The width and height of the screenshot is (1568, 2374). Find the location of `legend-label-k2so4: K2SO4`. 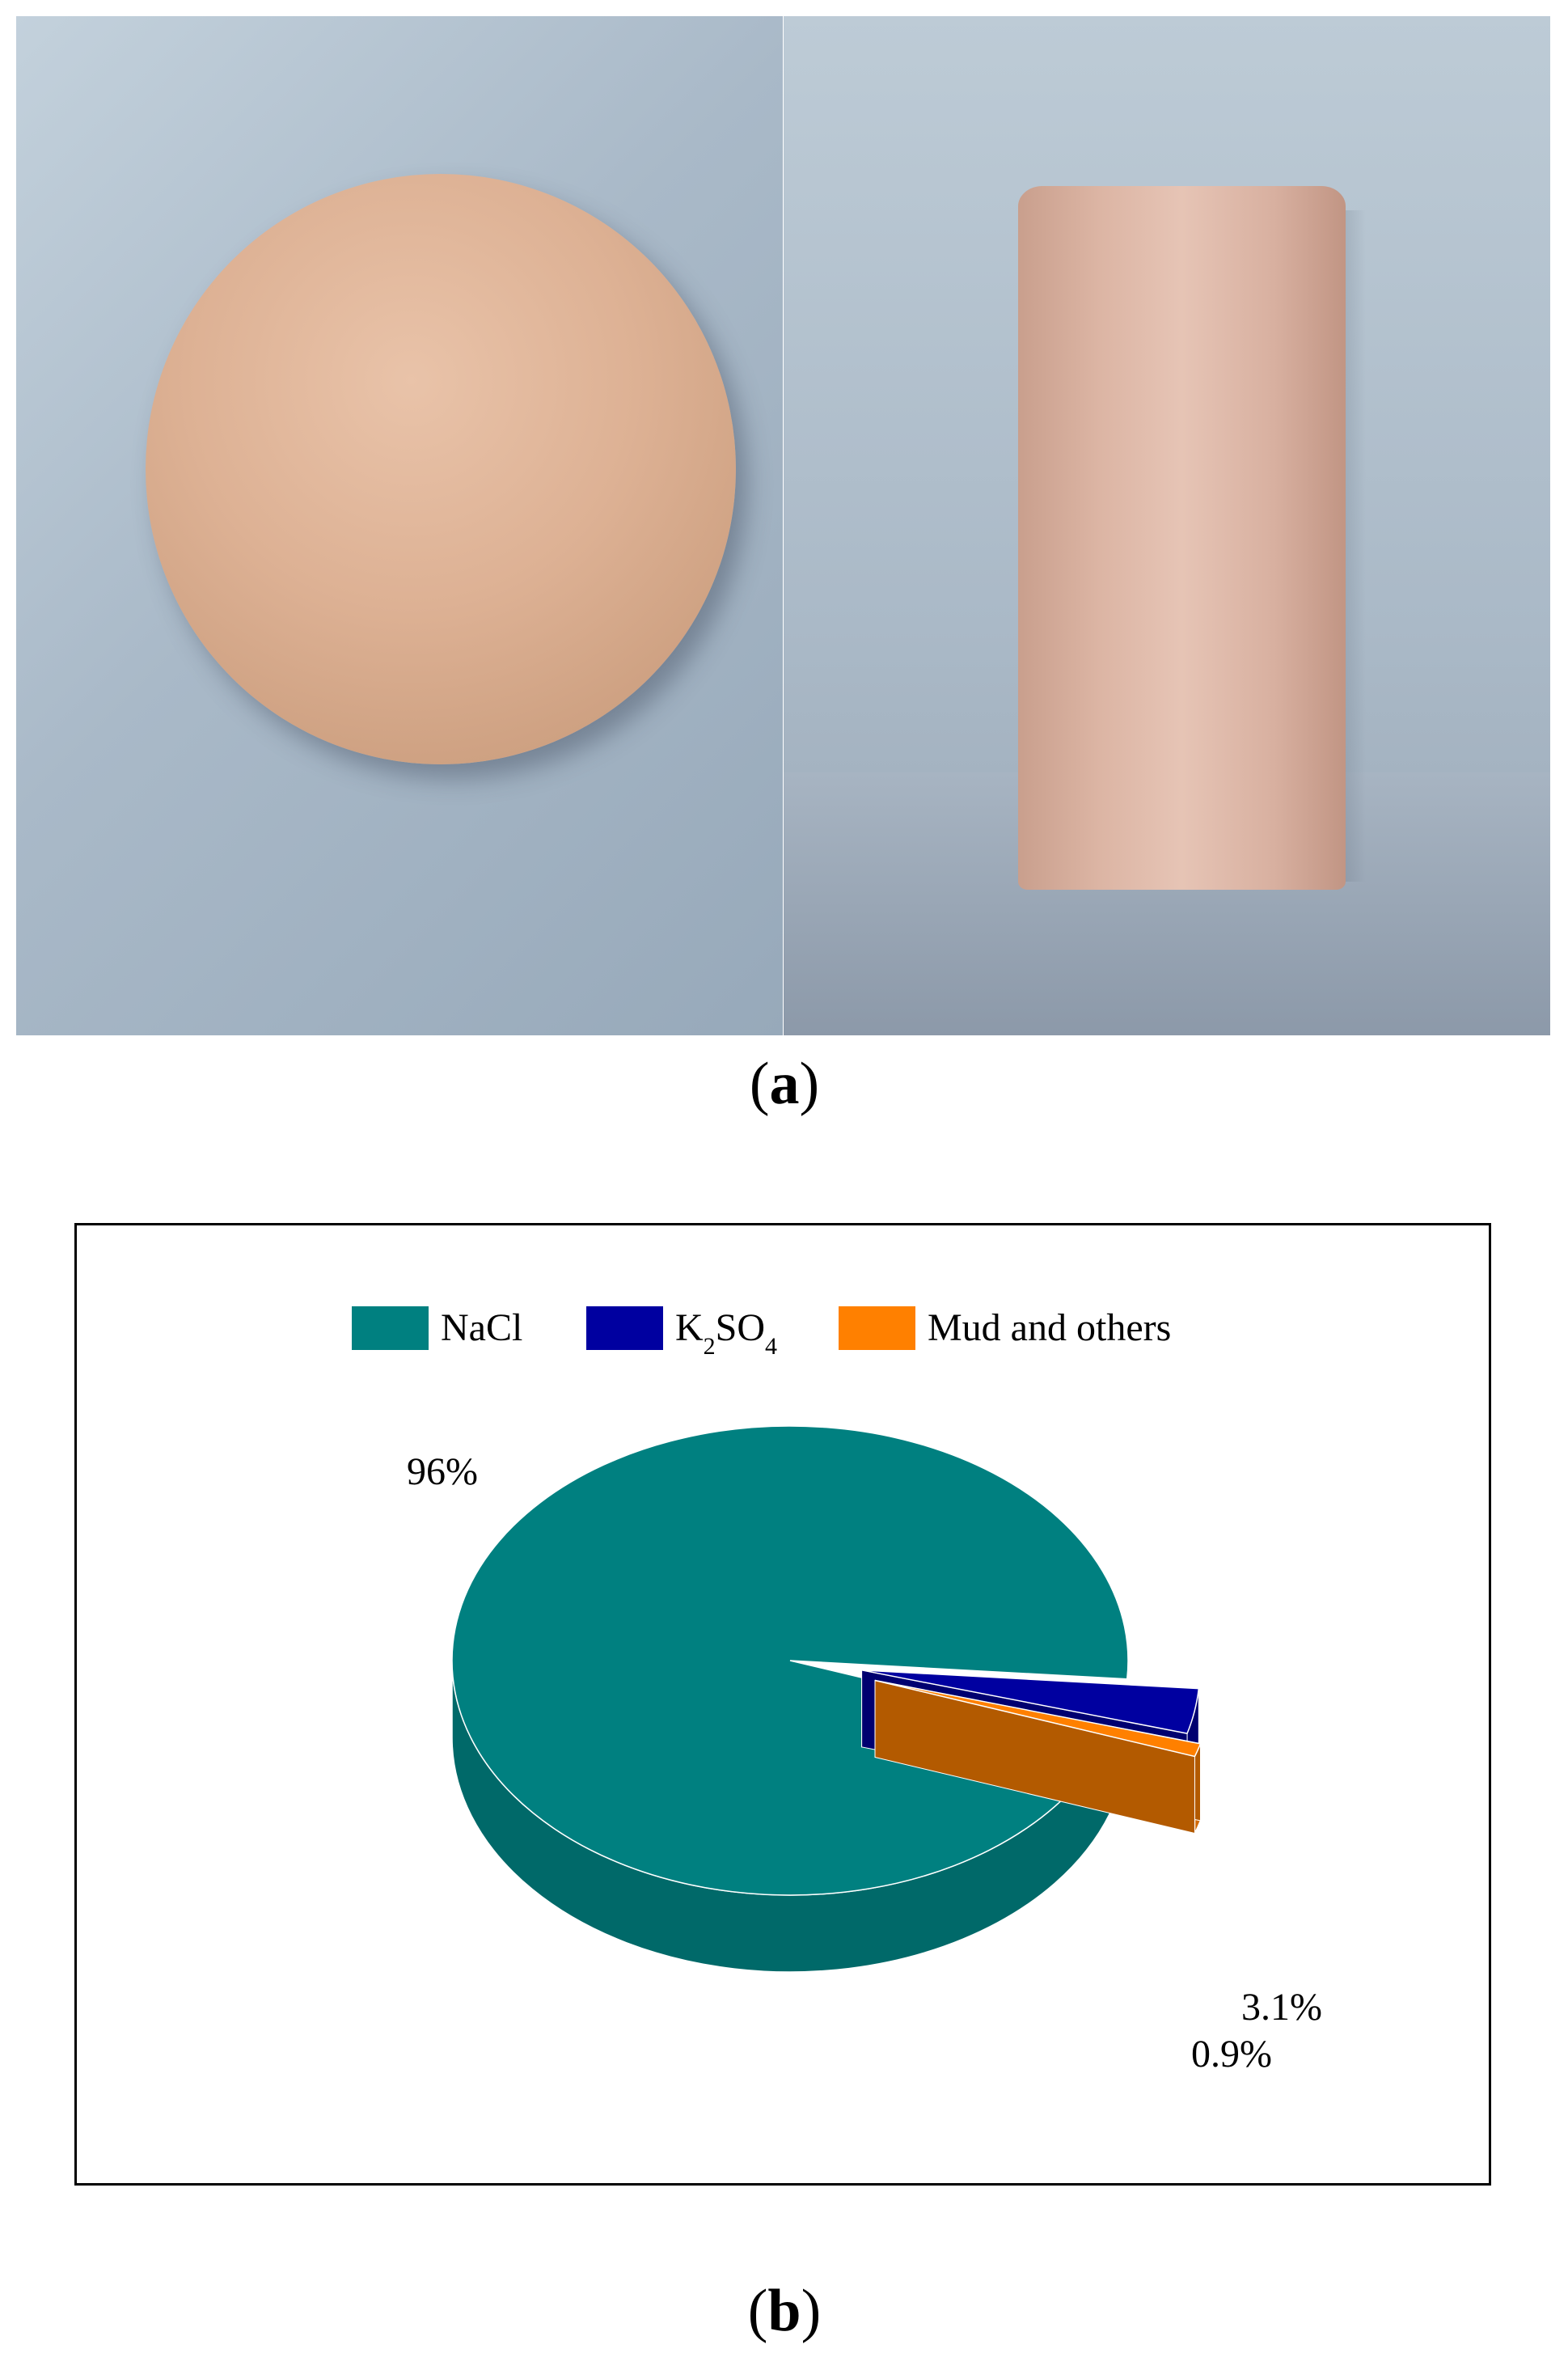

legend-label-k2so4: K2SO4 is located at coordinates (726, 1333).